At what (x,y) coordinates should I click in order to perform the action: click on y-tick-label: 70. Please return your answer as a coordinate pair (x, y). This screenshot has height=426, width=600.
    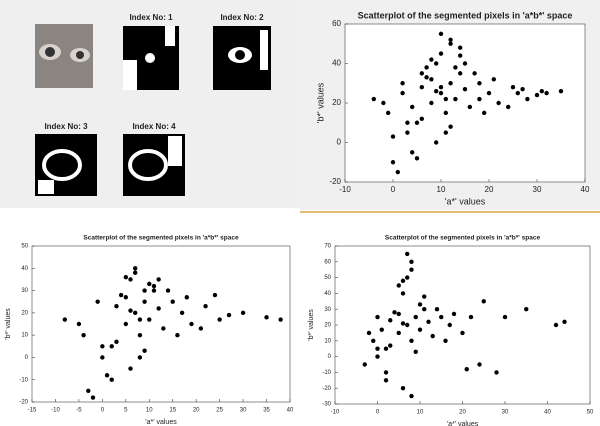
    Looking at the image, I should click on (327, 247).